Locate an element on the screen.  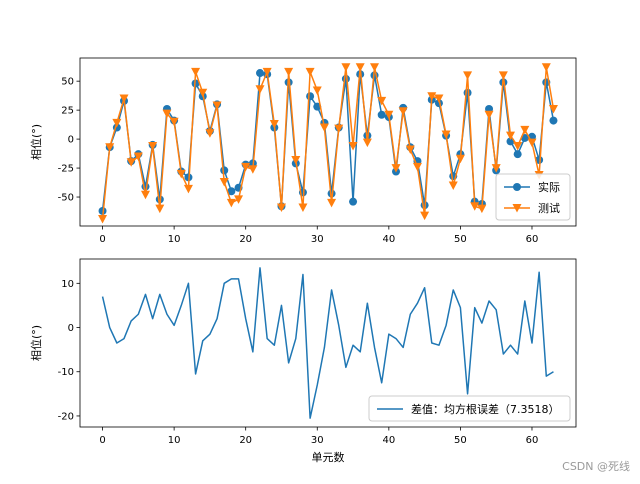
y-tick-label: 10 is located at coordinates (67, 284).